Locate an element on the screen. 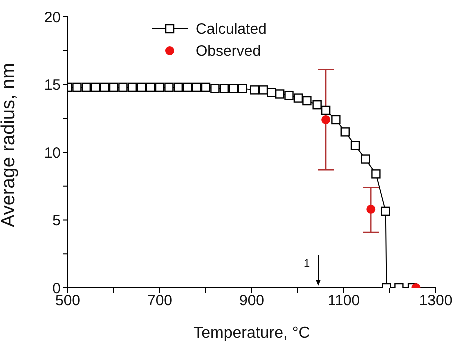  x-tick-label: 700 is located at coordinates (160, 301).